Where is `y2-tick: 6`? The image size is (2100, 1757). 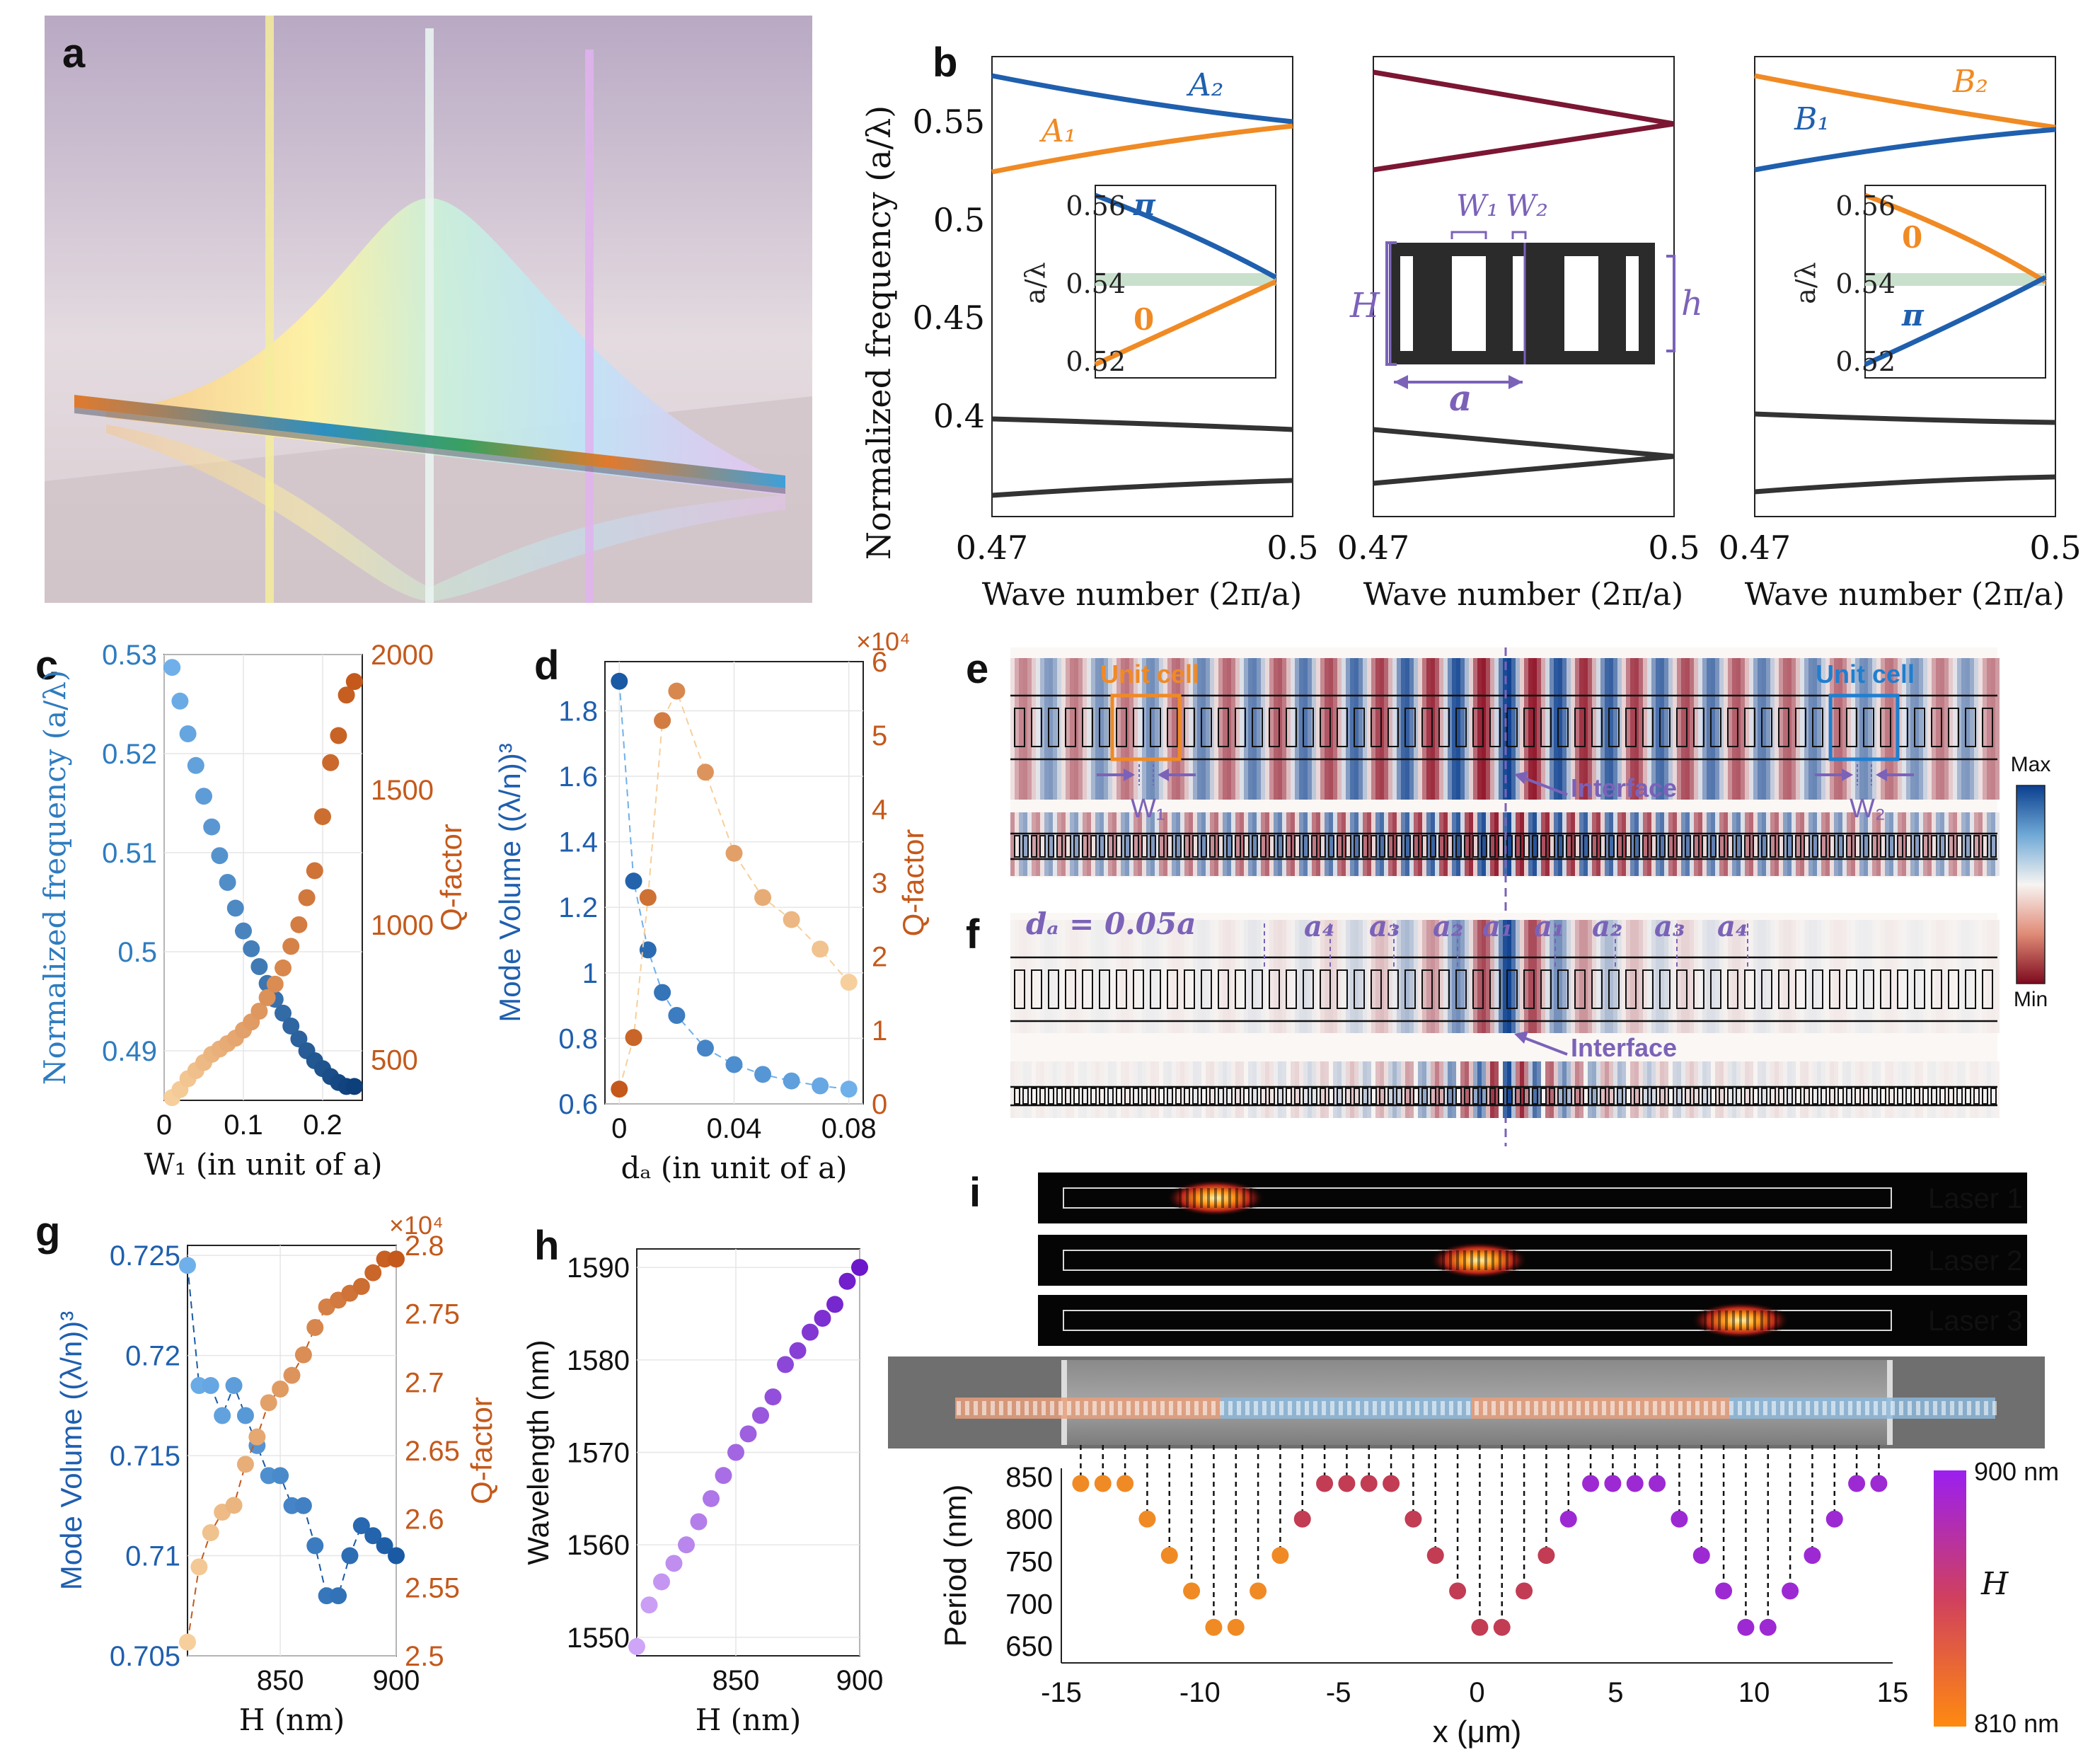
y2-tick: 6 is located at coordinates (879, 662).